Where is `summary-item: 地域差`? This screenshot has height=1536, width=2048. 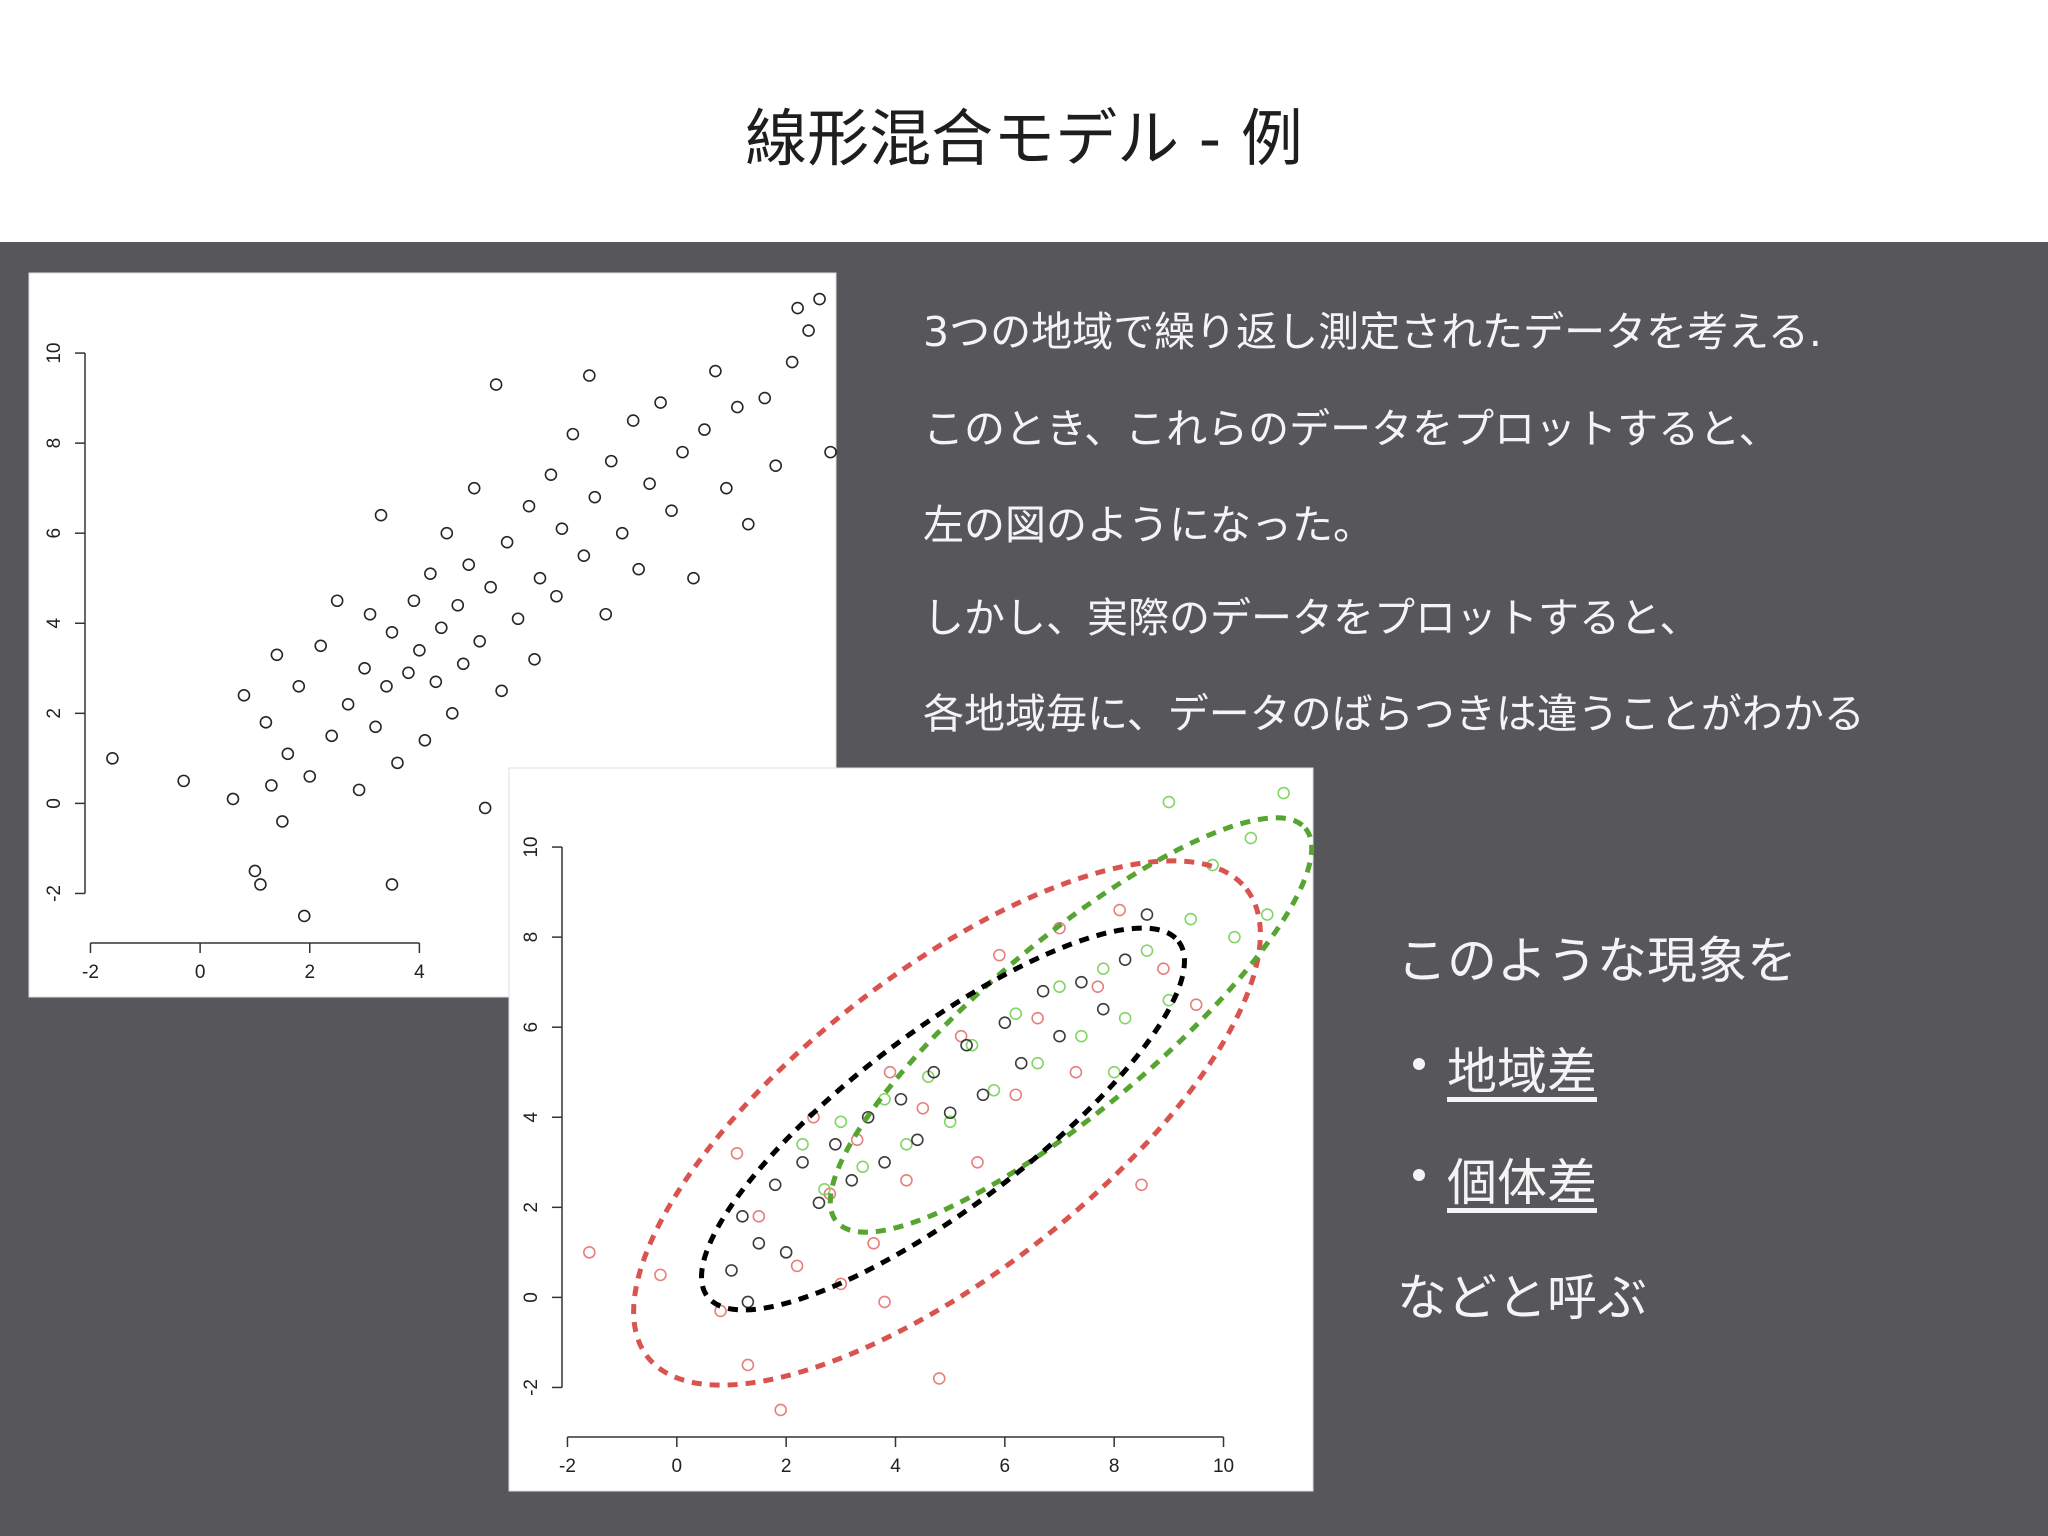 summary-item: 地域差 is located at coordinates (1522, 1072).